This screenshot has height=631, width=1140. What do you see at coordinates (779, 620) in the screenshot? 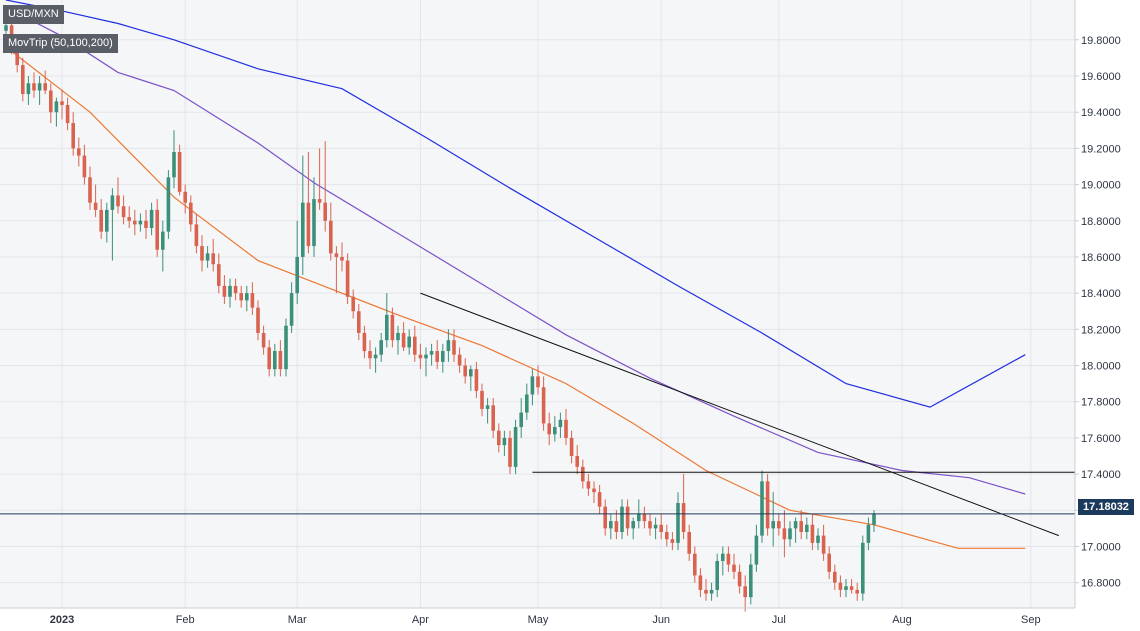
I see `x-tick-label: Jul` at bounding box center [779, 620].